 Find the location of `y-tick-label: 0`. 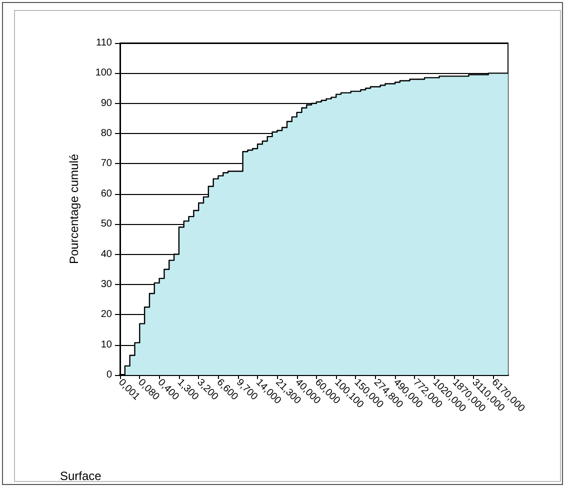

y-tick-label: 0 is located at coordinates (109, 375).